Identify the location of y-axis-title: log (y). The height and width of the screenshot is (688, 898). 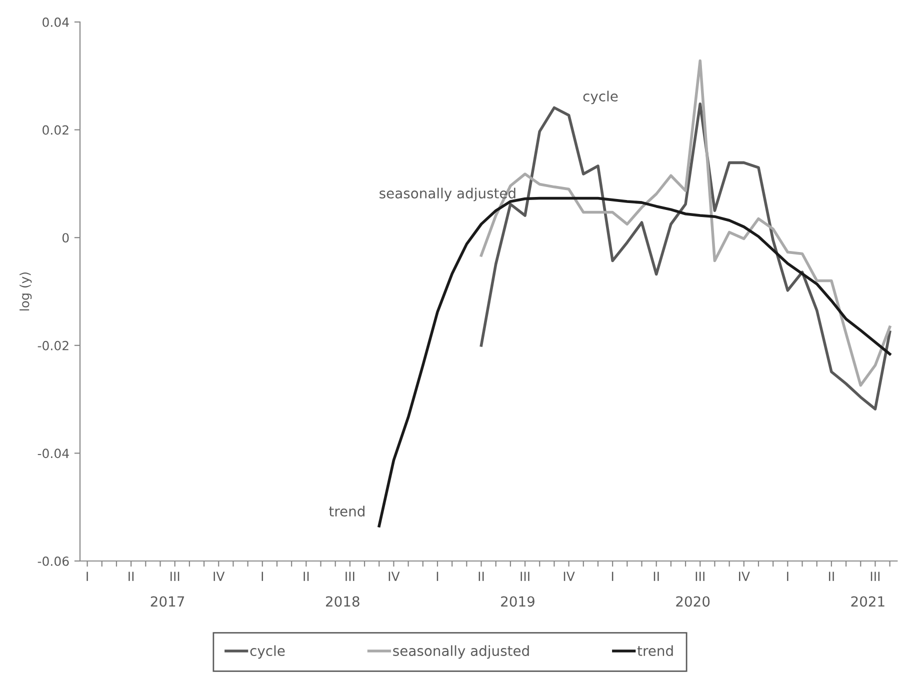
(26, 291).